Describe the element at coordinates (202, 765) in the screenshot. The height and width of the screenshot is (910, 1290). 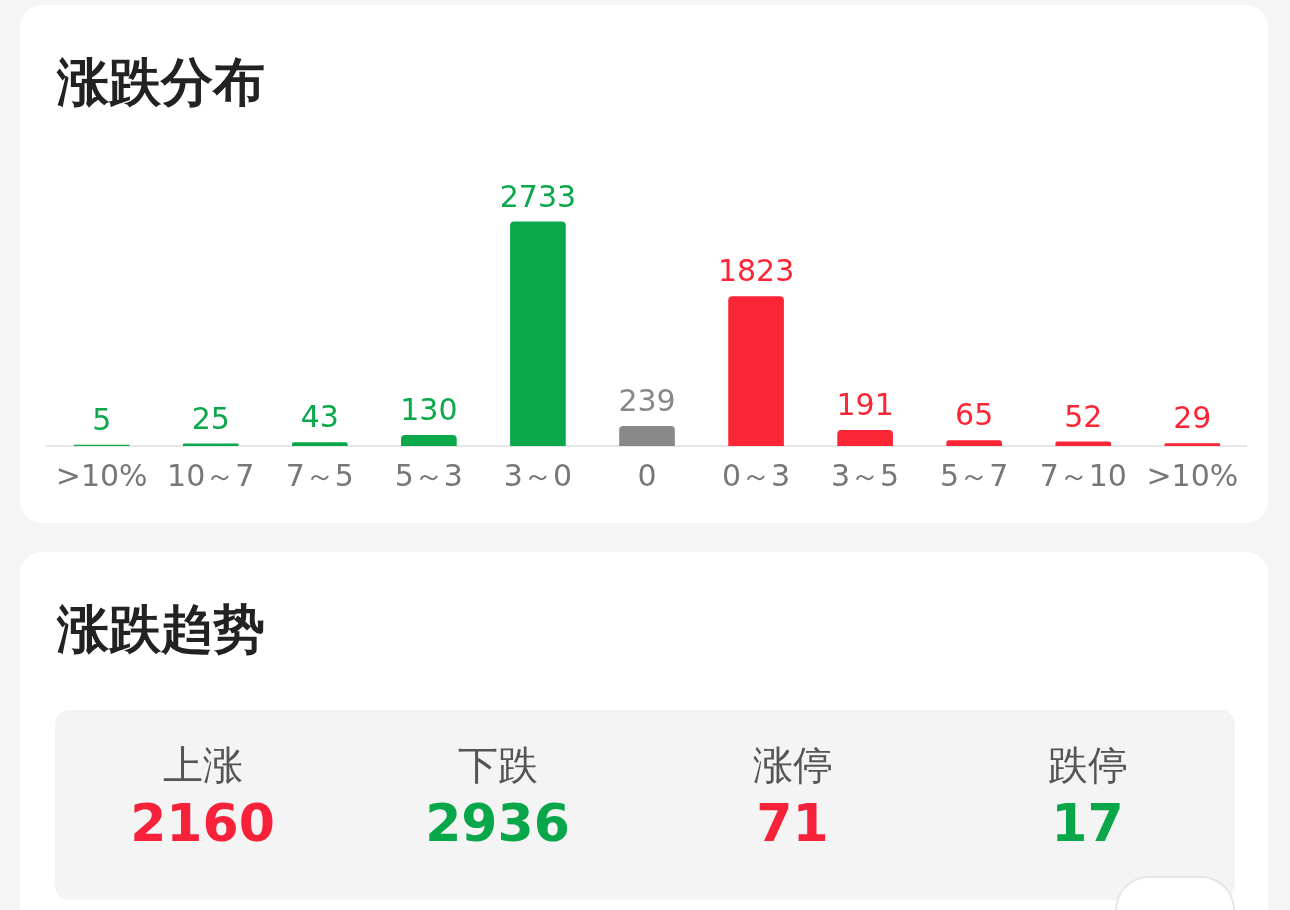
I see `category-label: 上涨` at that location.